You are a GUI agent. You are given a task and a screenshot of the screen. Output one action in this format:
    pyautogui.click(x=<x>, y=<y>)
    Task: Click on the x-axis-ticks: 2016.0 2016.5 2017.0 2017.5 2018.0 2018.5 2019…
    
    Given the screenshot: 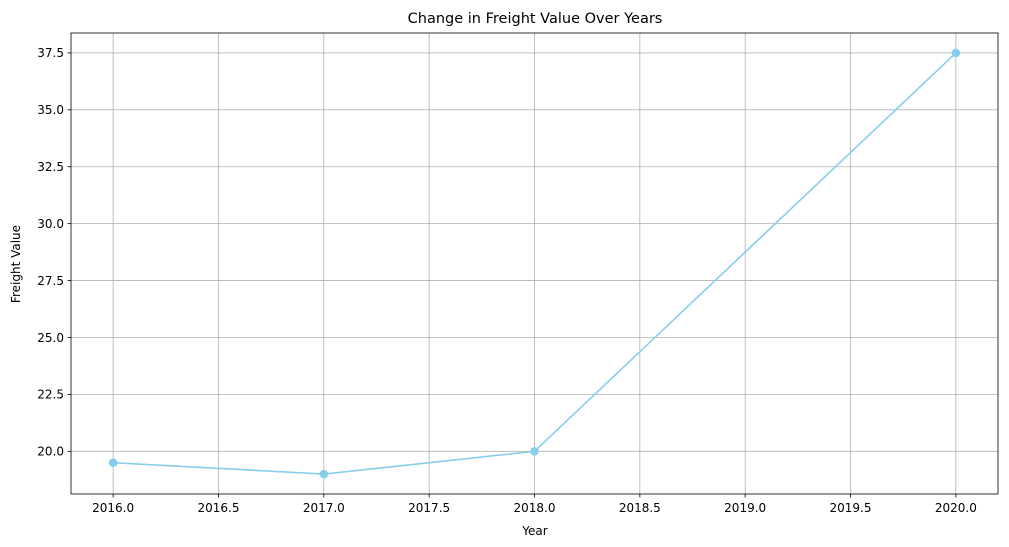 What is the action you would take?
    pyautogui.click(x=534, y=504)
    